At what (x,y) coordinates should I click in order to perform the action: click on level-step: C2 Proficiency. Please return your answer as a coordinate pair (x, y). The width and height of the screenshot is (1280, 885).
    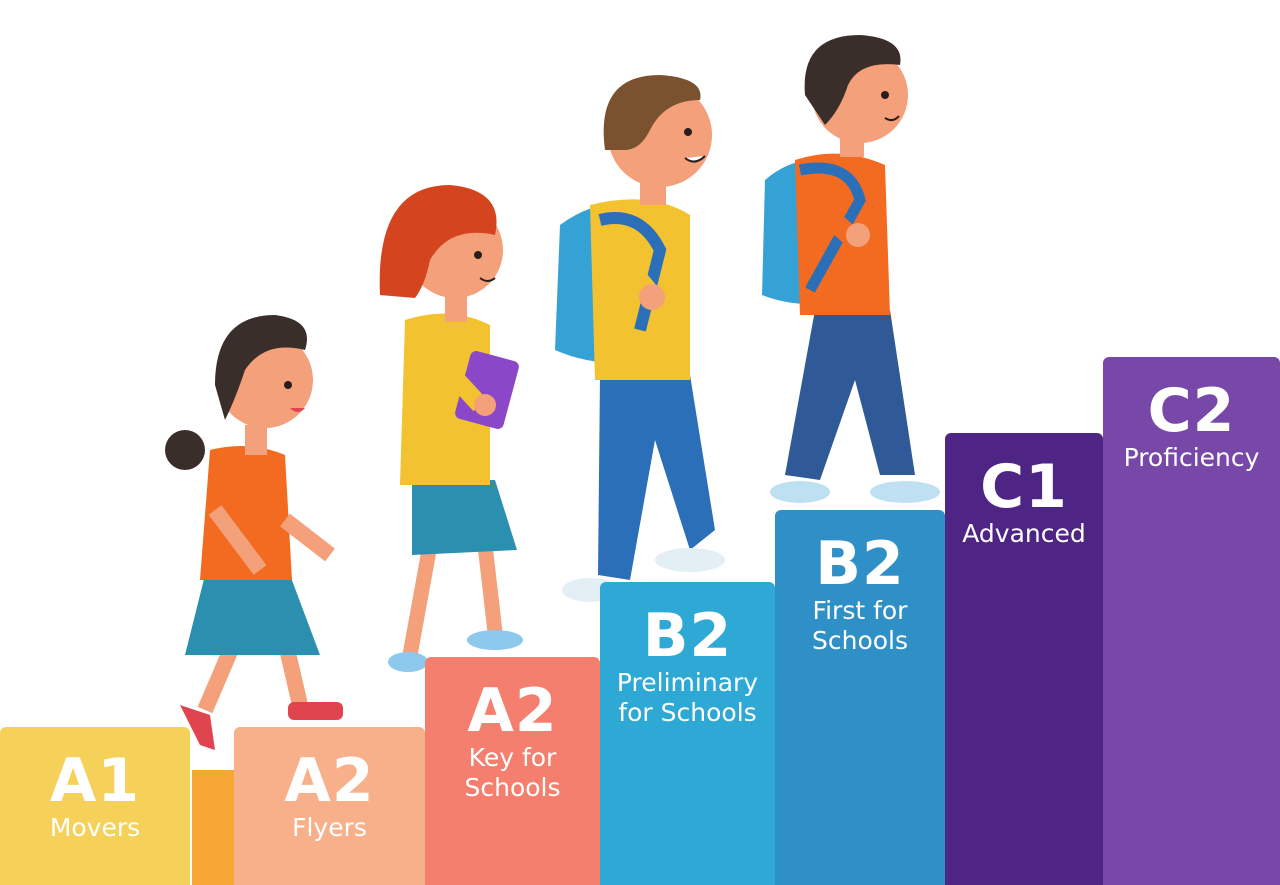
    Looking at the image, I should click on (1191, 621).